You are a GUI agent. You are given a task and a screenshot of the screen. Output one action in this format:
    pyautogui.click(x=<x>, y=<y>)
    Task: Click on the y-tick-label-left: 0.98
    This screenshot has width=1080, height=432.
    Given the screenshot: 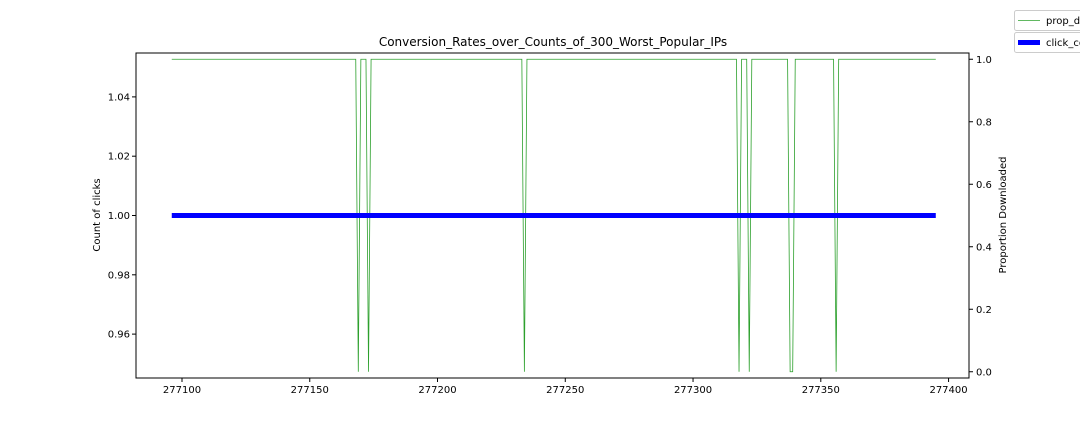 What is the action you would take?
    pyautogui.click(x=119, y=275)
    